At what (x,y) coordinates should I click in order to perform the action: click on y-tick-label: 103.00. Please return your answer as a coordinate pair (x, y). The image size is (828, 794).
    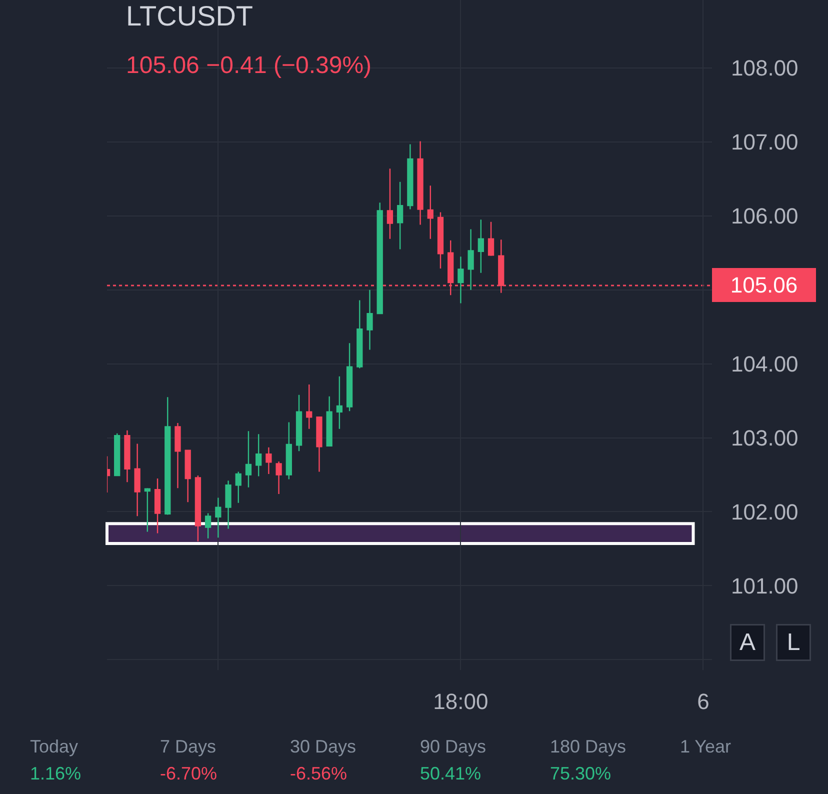
    Looking at the image, I should click on (764, 437).